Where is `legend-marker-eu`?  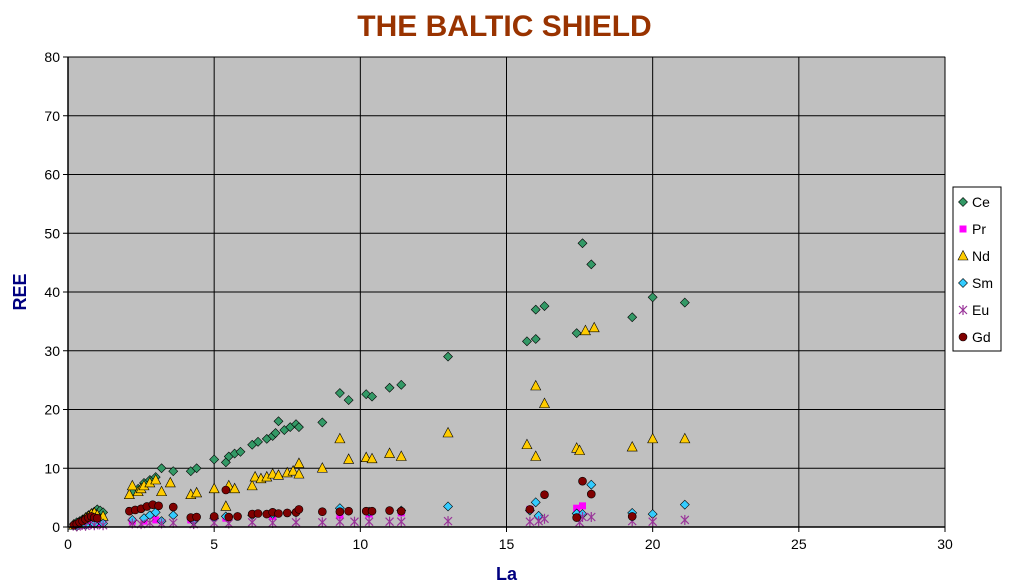
legend-marker-eu is located at coordinates (963, 310).